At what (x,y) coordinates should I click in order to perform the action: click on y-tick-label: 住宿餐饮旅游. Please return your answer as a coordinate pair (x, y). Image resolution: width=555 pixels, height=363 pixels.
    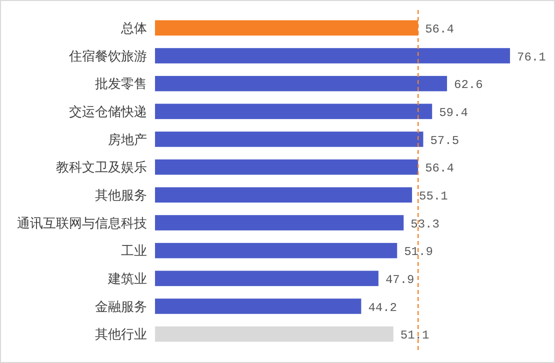
    Looking at the image, I should click on (107, 56).